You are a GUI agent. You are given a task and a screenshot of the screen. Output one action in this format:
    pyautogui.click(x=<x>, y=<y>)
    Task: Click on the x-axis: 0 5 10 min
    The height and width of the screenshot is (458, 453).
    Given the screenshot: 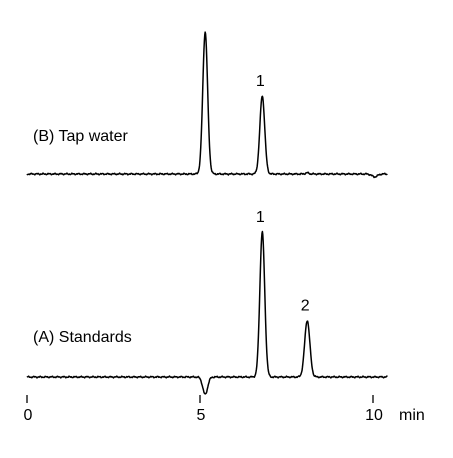 What is the action you would take?
    pyautogui.click(x=224, y=409)
    